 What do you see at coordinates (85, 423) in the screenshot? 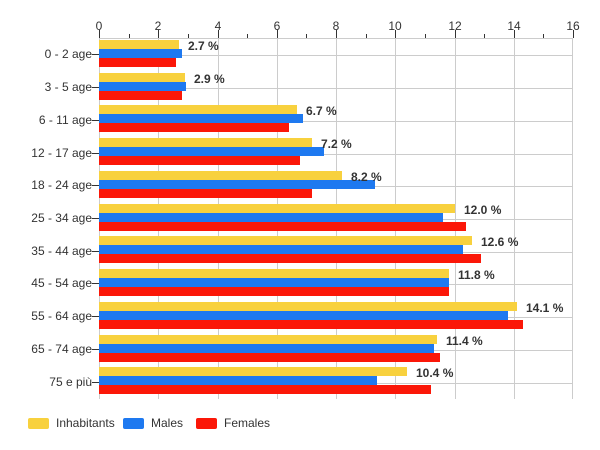
I see `legend-label: Inhabitants` at bounding box center [85, 423].